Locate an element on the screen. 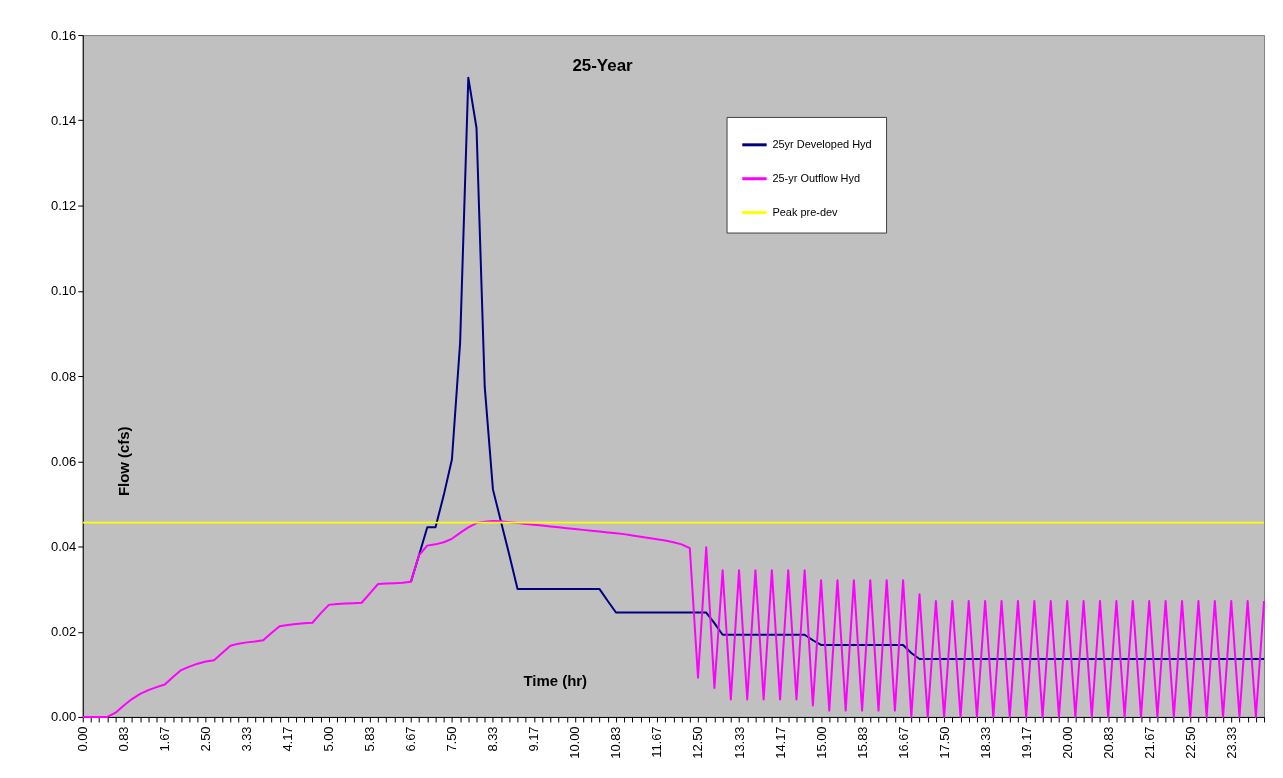  x-tick-label: 0.83 is located at coordinates (124, 739).